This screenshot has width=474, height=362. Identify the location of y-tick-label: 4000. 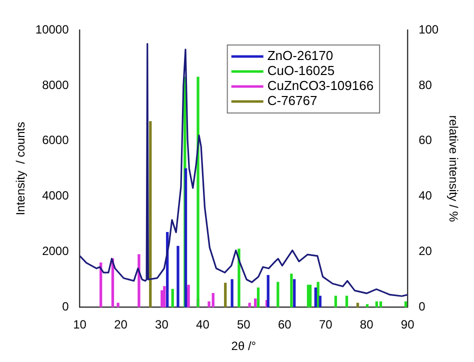
(56, 195).